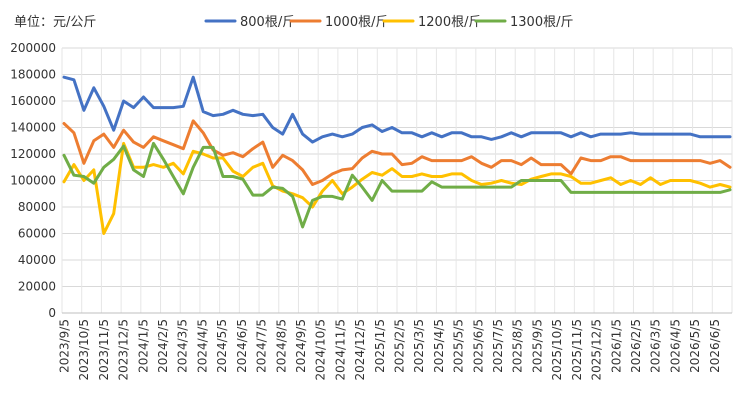  I want to click on x-tick-label: 2023/12/5, so click(124, 350).